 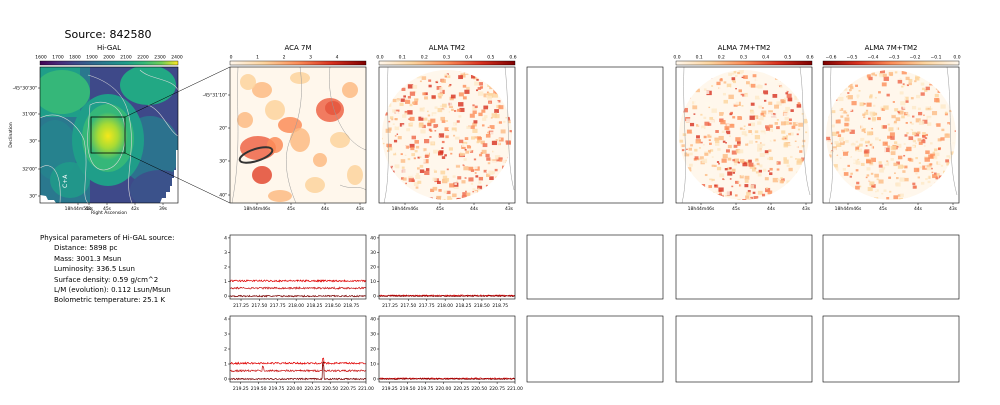 I want to click on x-tick-label: 42s, so click(x=135, y=209).